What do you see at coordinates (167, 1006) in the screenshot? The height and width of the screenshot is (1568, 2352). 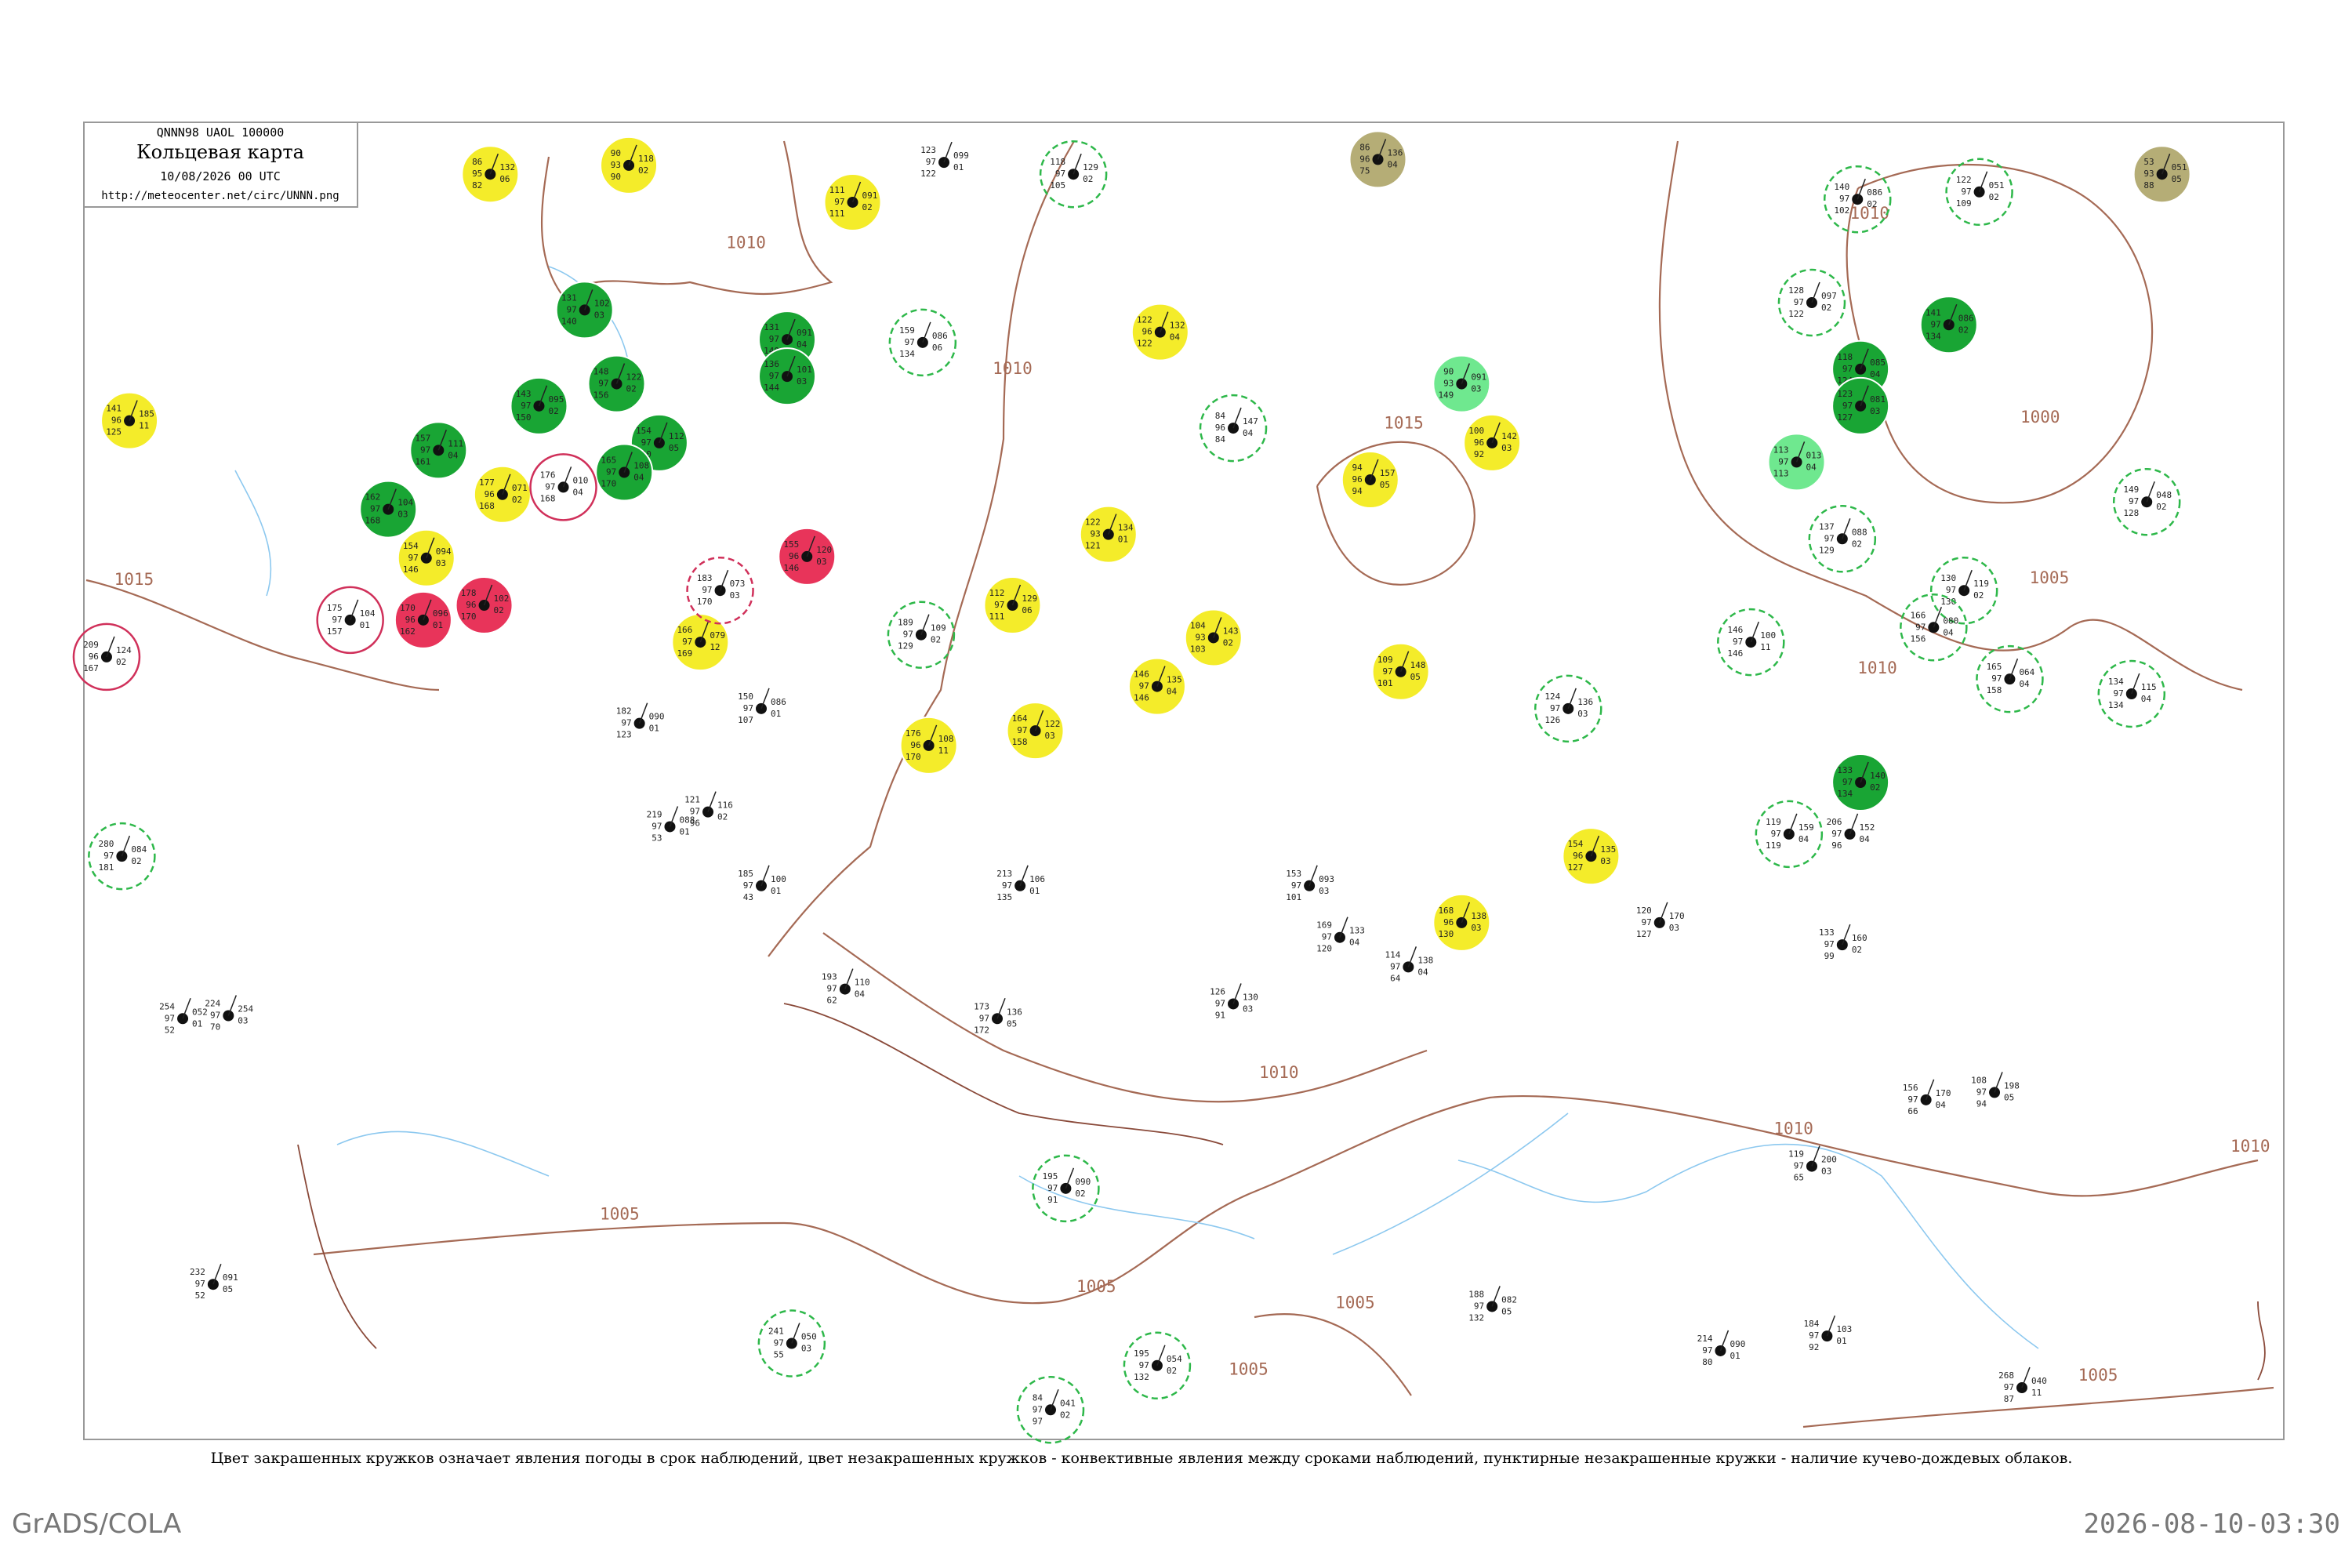 I see `station-value: 254` at bounding box center [167, 1006].